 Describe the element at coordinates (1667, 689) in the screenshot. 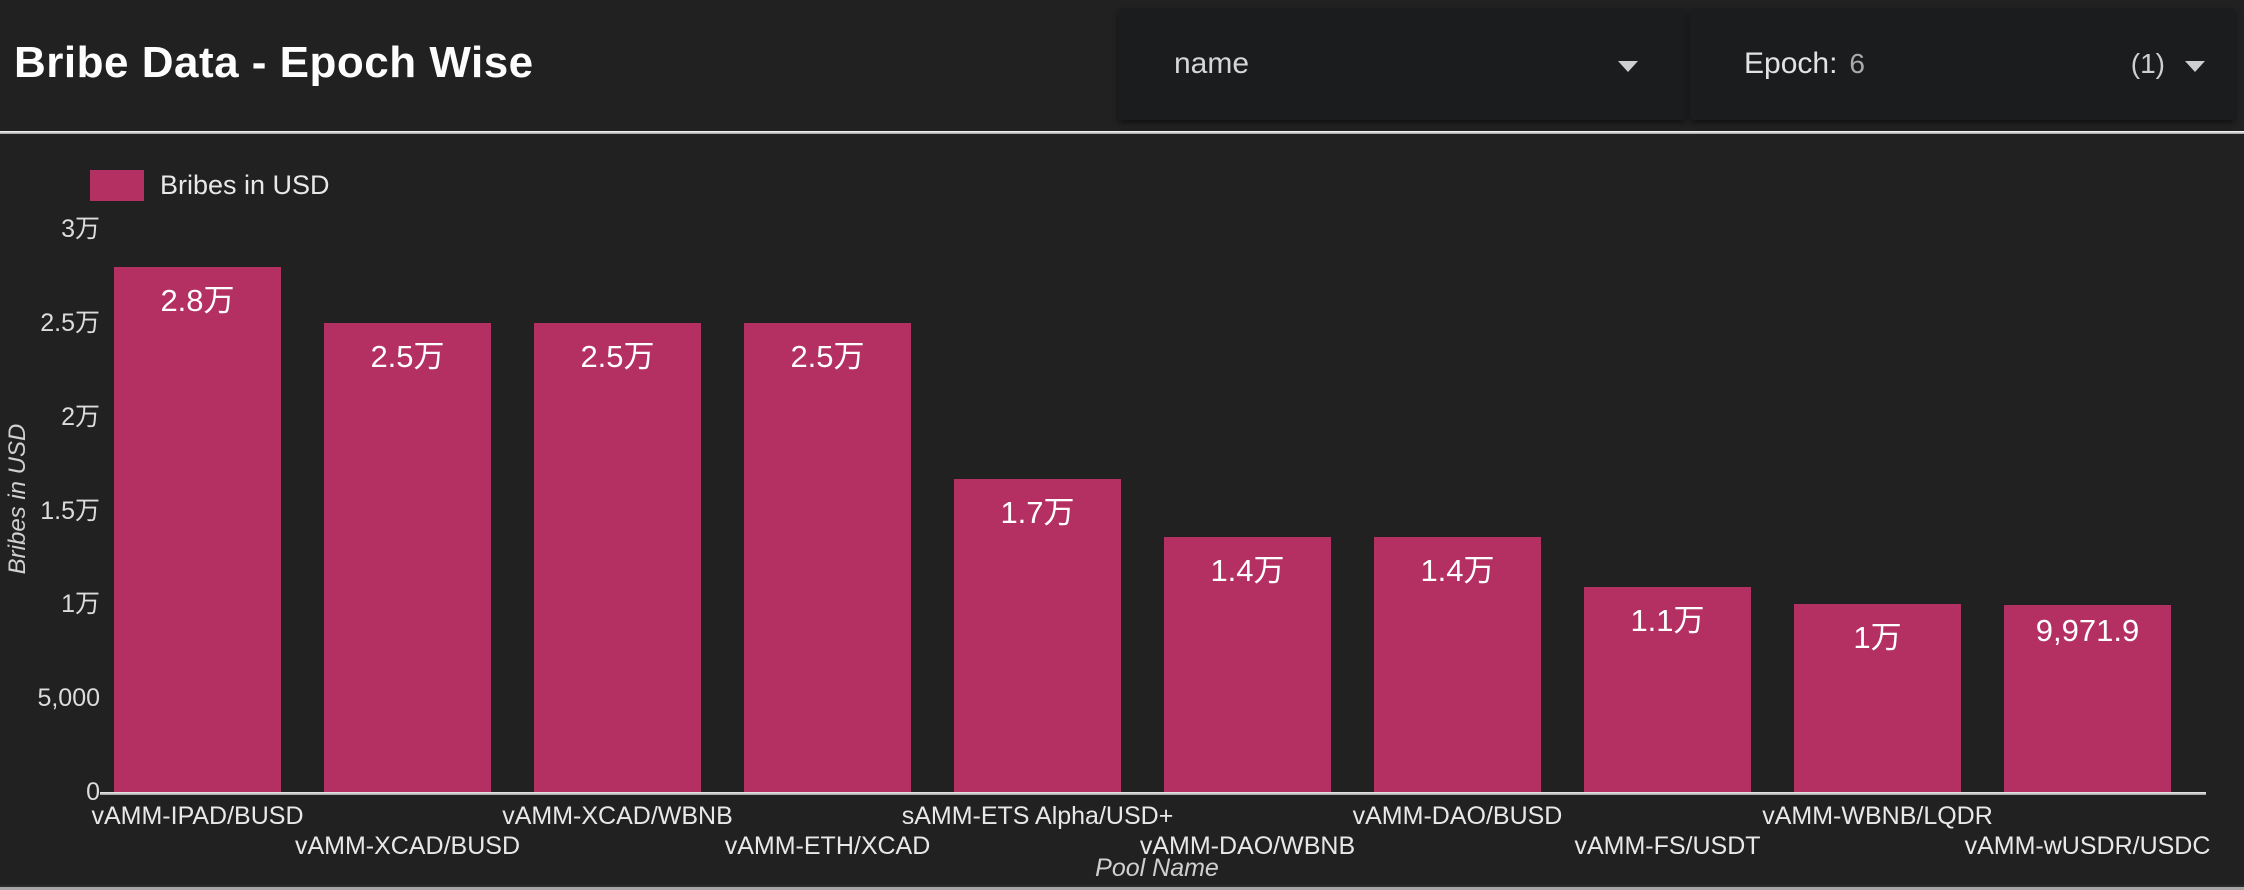

I see `bar-vAMM-FS/USDT: 1.1万` at that location.